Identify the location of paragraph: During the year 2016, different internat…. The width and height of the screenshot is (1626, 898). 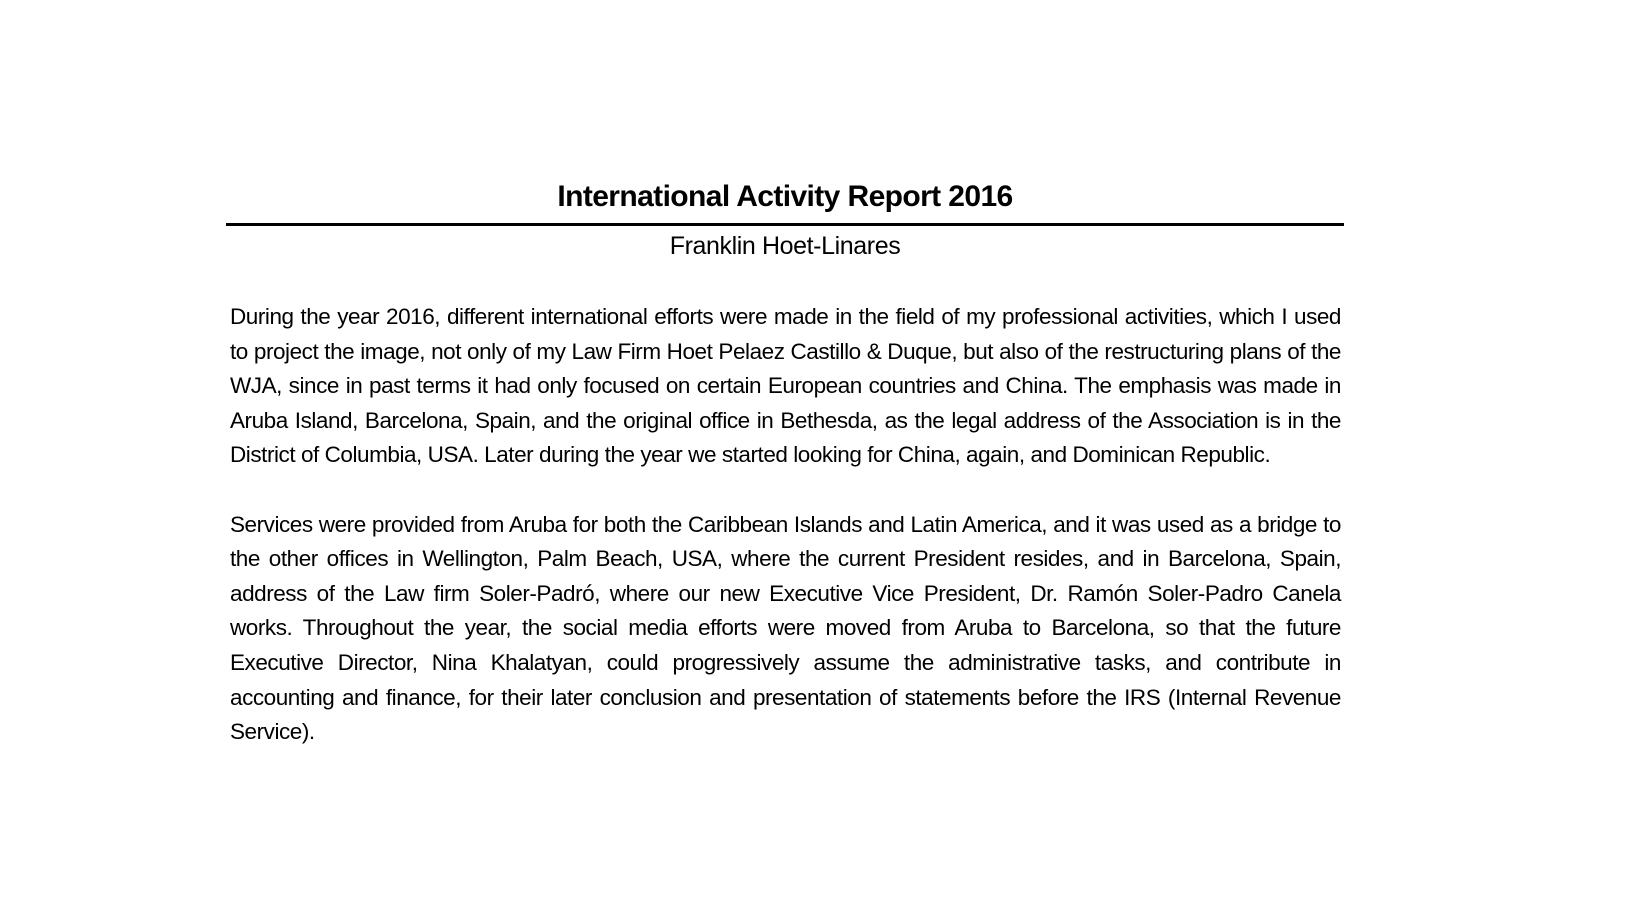
(785, 386).